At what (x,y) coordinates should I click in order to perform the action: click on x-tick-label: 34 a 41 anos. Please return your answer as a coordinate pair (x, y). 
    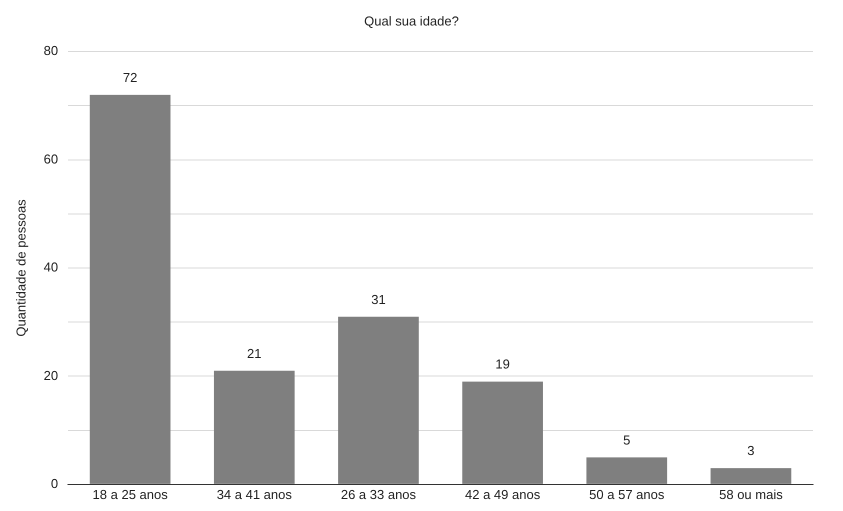
    Looking at the image, I should click on (254, 494).